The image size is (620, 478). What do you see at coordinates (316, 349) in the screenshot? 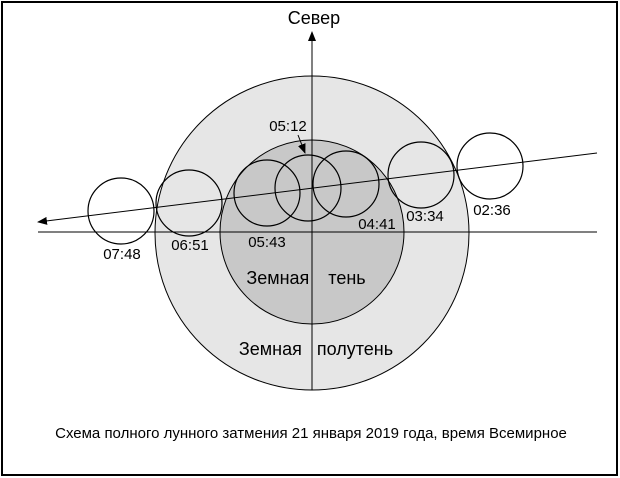
I see `penumbra-label: Земная полутень` at bounding box center [316, 349].